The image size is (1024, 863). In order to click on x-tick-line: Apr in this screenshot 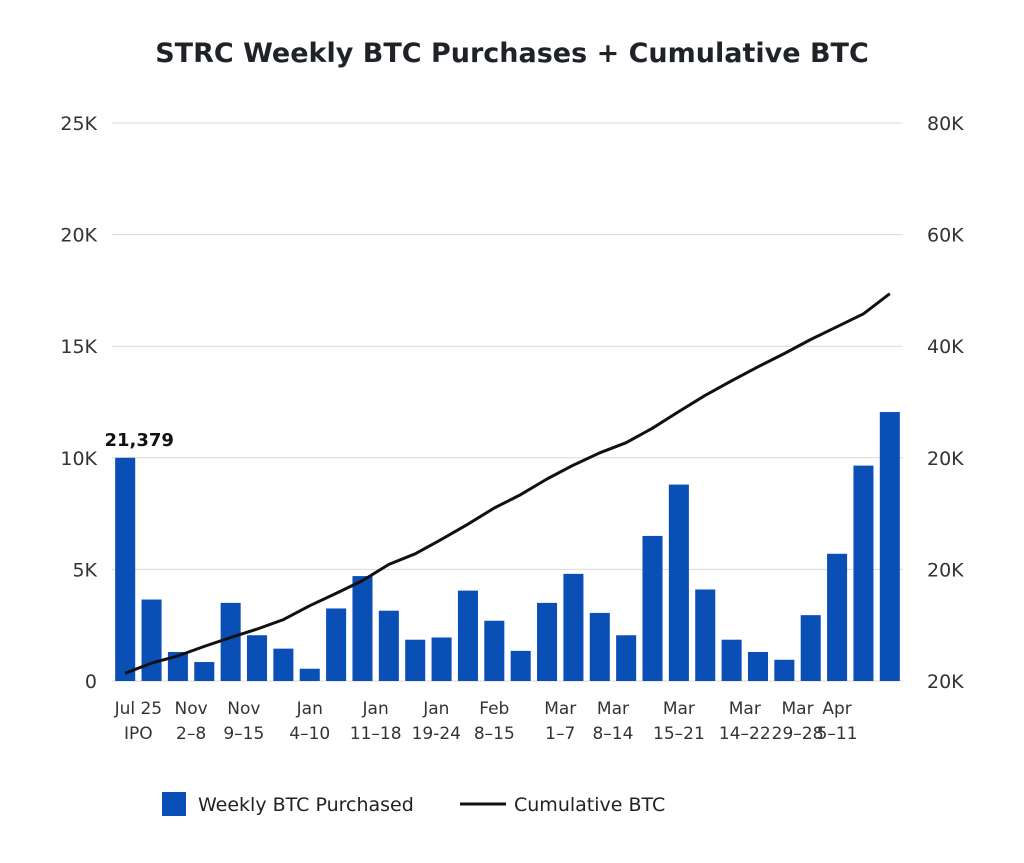, I will do `click(836, 709)`.